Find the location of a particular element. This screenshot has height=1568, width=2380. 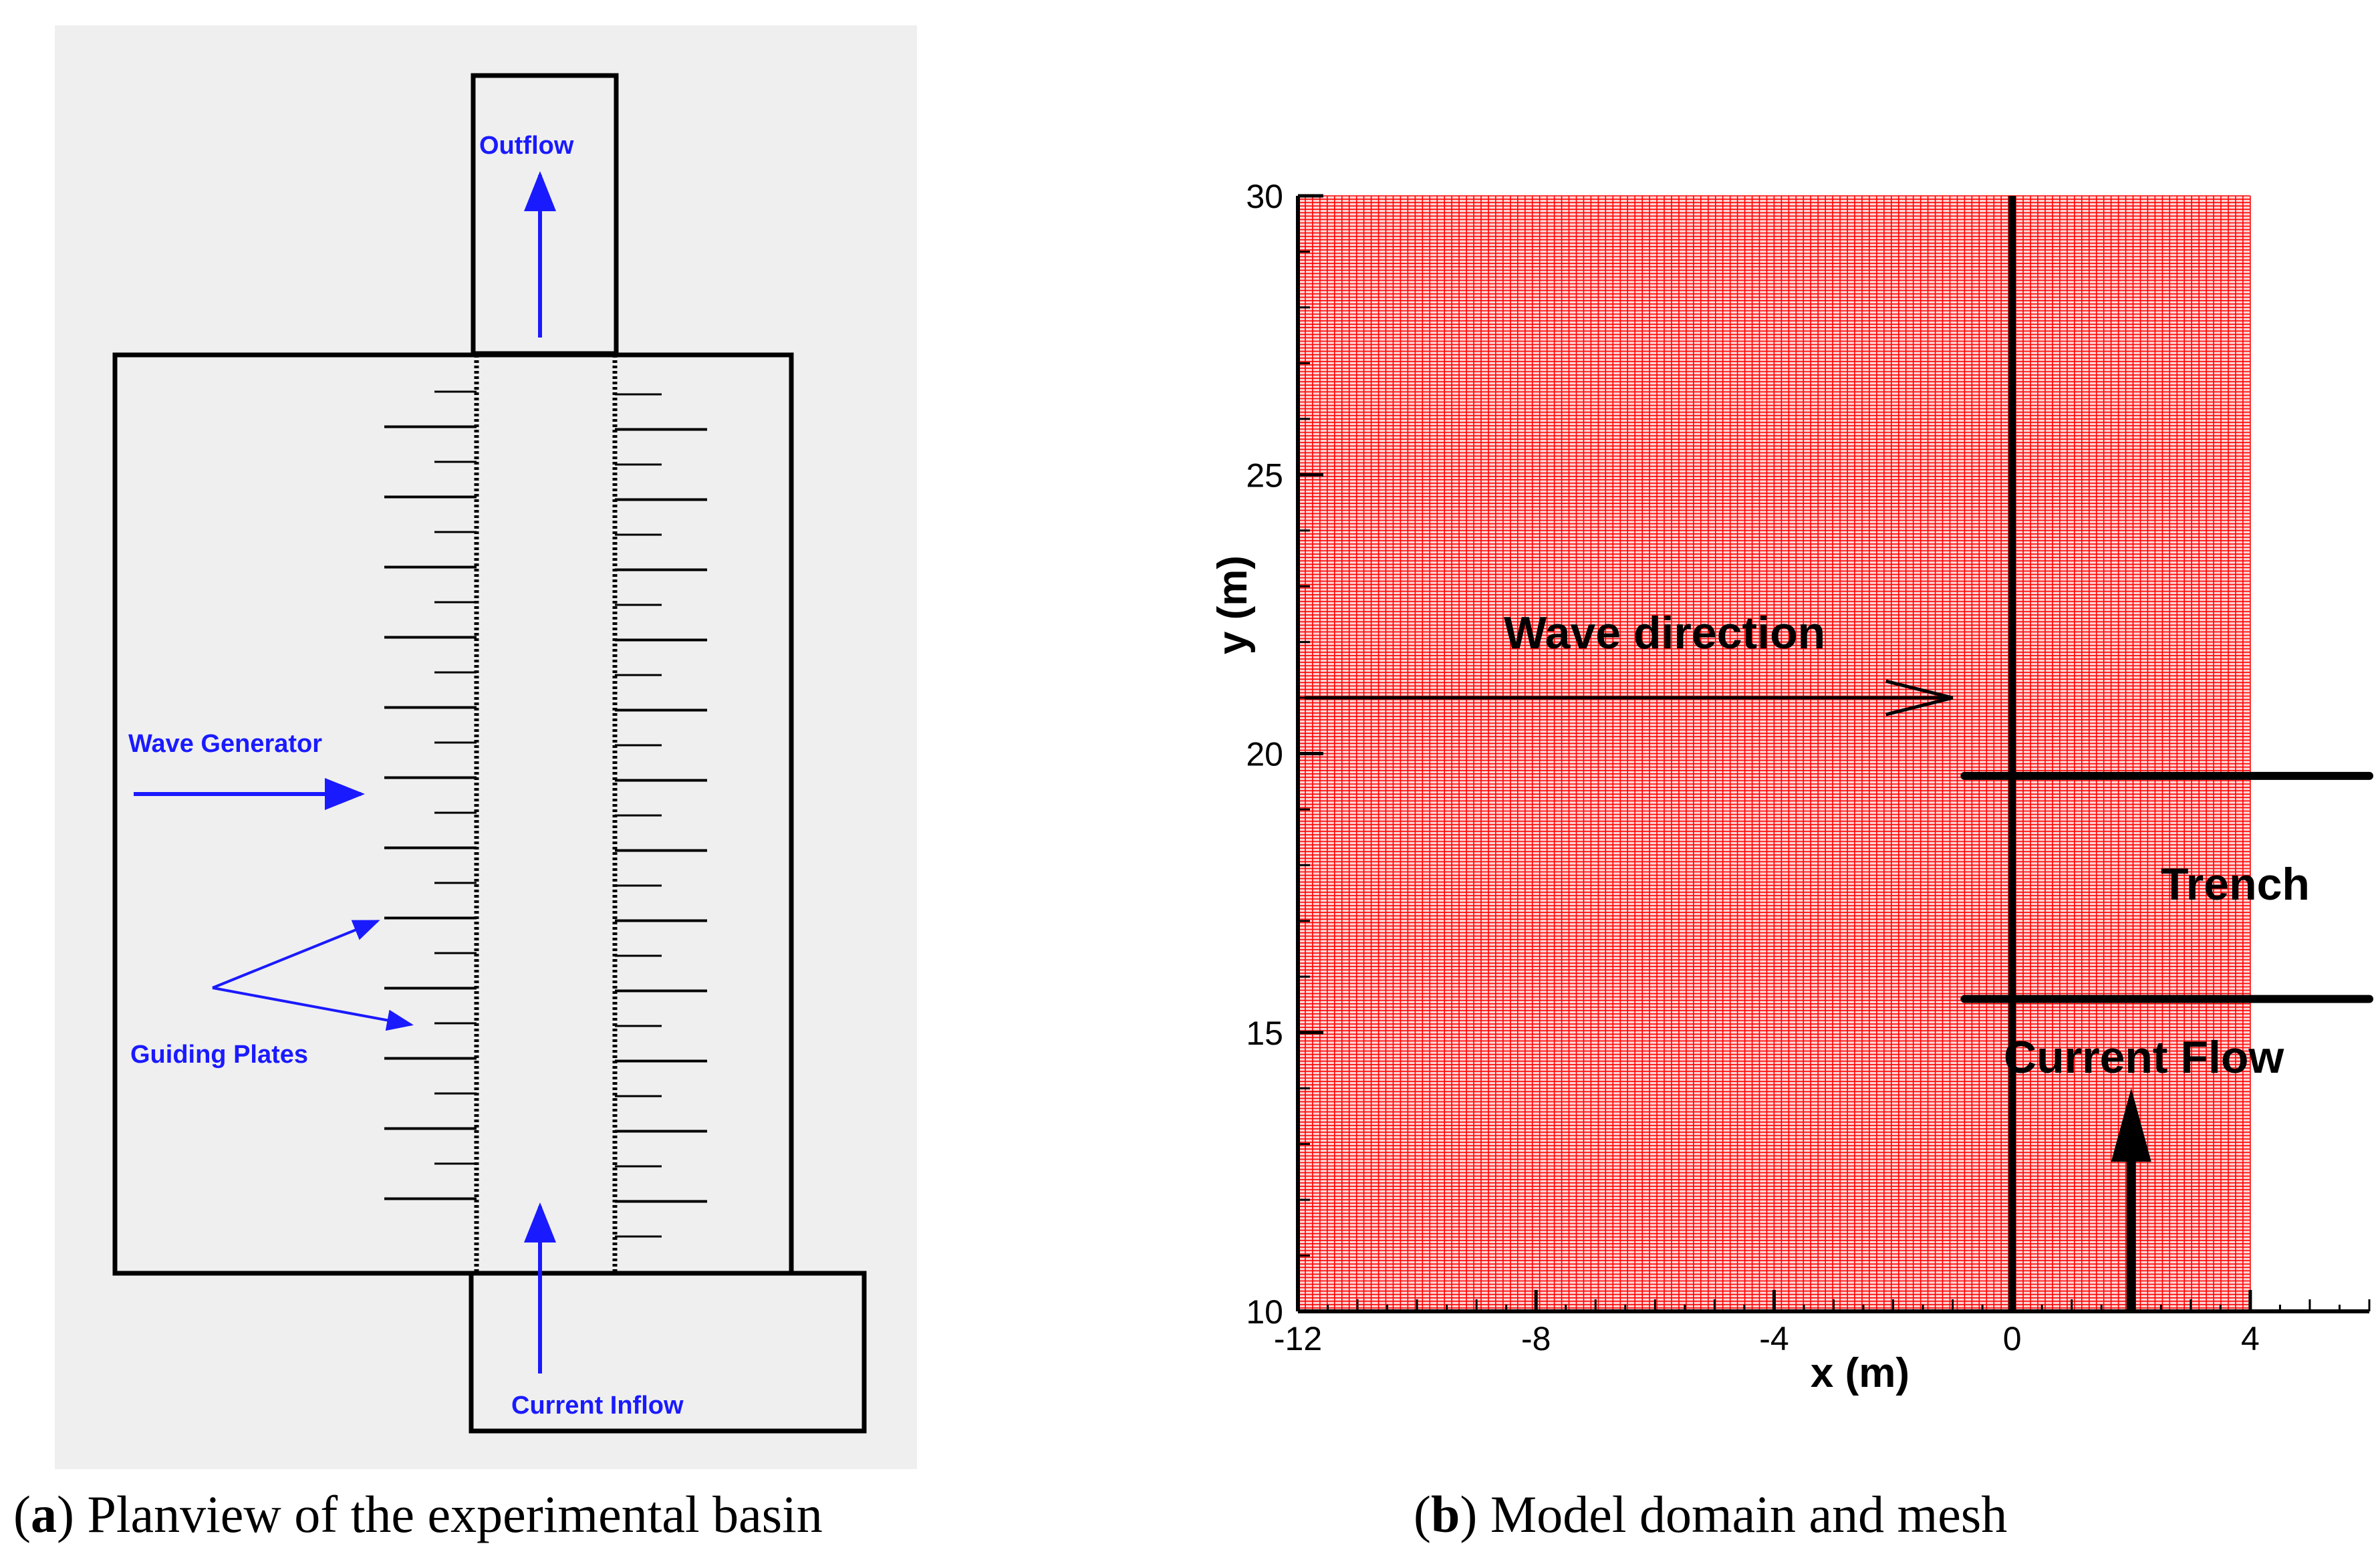

x-tick-label: 0 is located at coordinates (2012, 1338).